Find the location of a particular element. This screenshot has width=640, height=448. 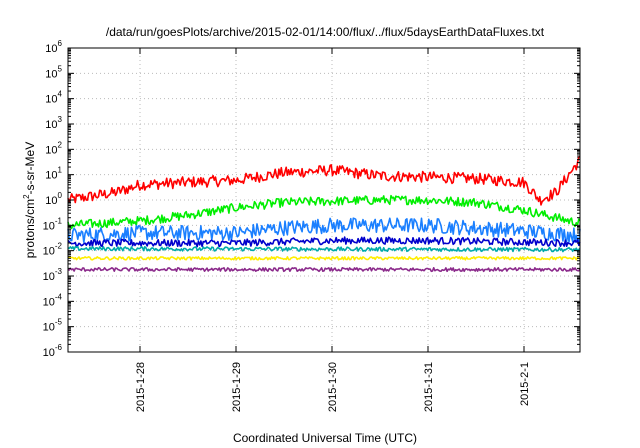

y-tick-label: 10⁵ is located at coordinates (53, 72).